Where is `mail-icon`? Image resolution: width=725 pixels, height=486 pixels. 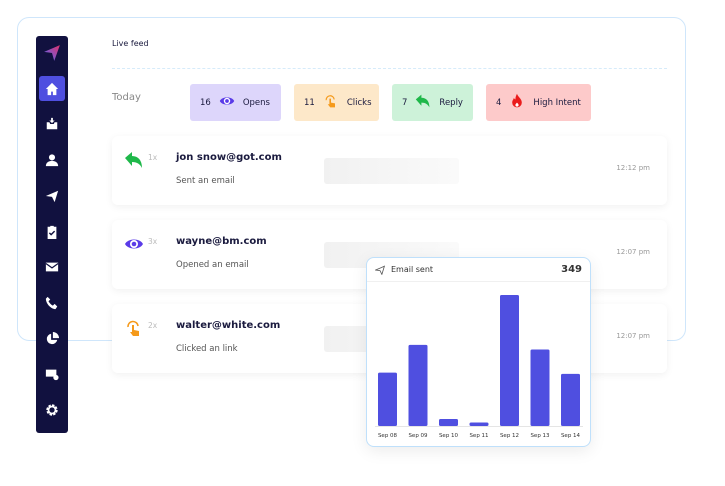
mail-icon is located at coordinates (52, 267).